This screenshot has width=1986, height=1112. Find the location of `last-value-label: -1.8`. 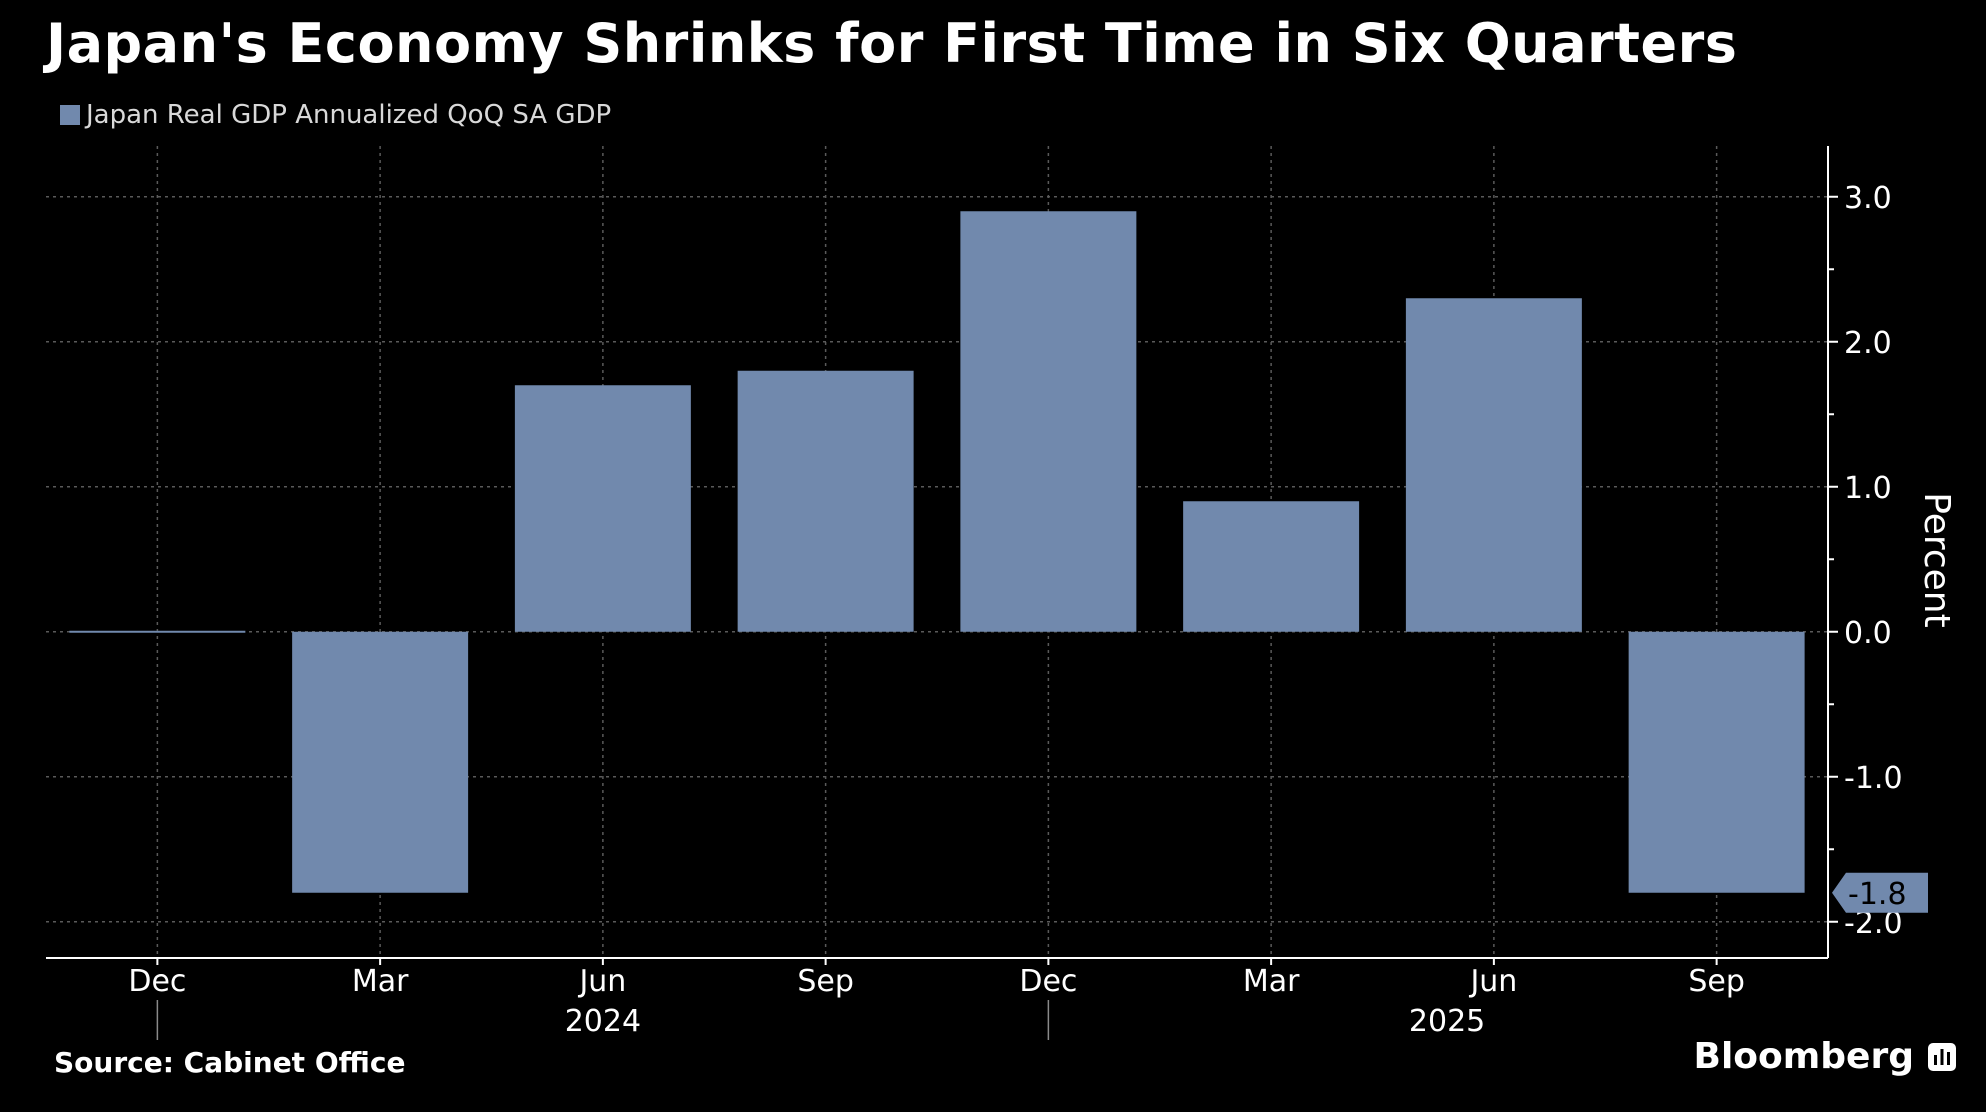

last-value-label: -1.8 is located at coordinates (1877, 894).